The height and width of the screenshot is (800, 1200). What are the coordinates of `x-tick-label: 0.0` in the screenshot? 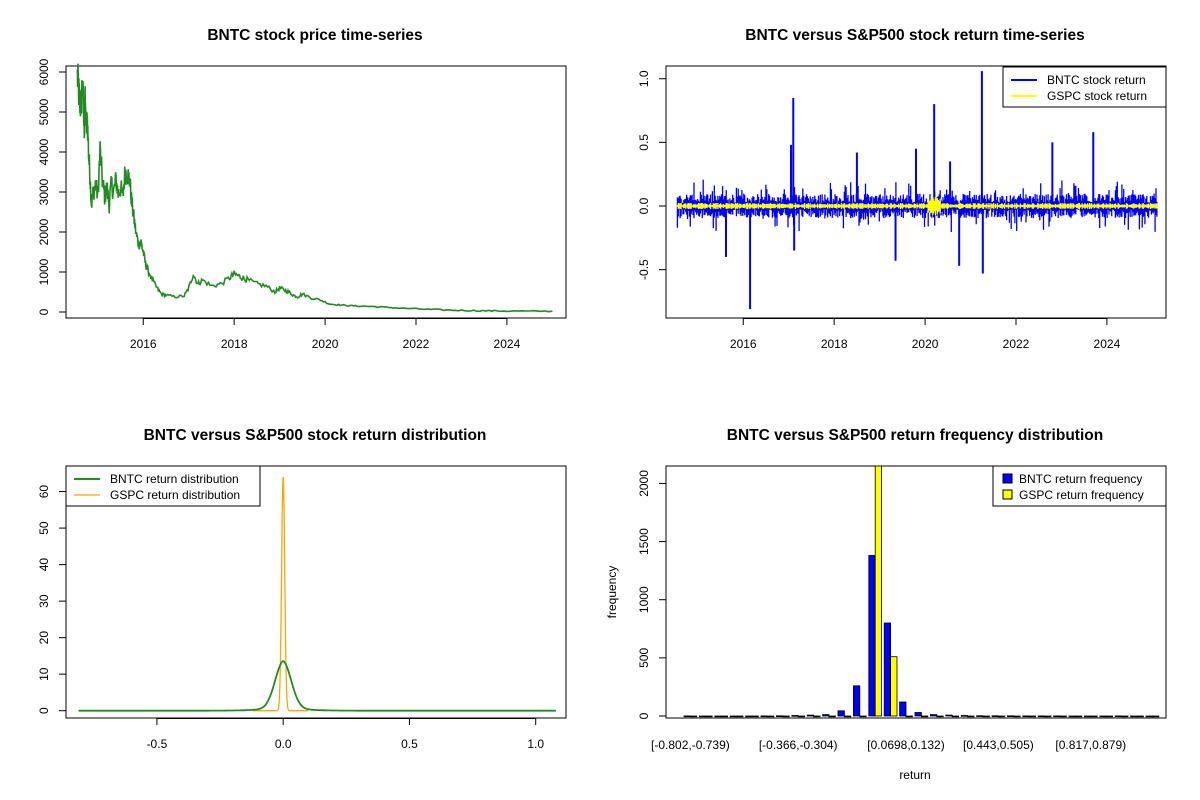 It's located at (283, 744).